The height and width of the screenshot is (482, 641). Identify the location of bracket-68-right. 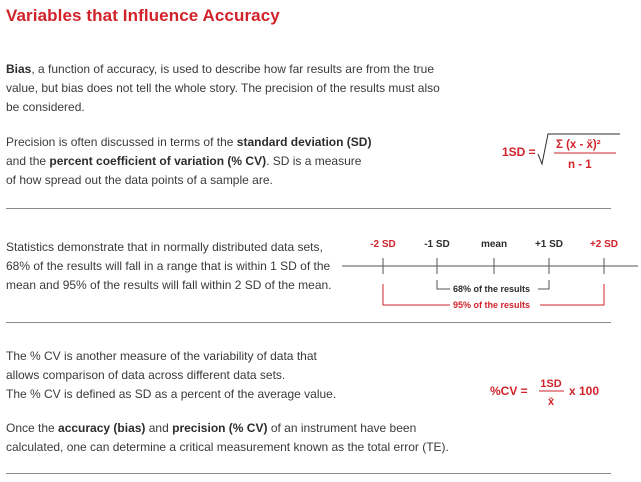
(544, 285).